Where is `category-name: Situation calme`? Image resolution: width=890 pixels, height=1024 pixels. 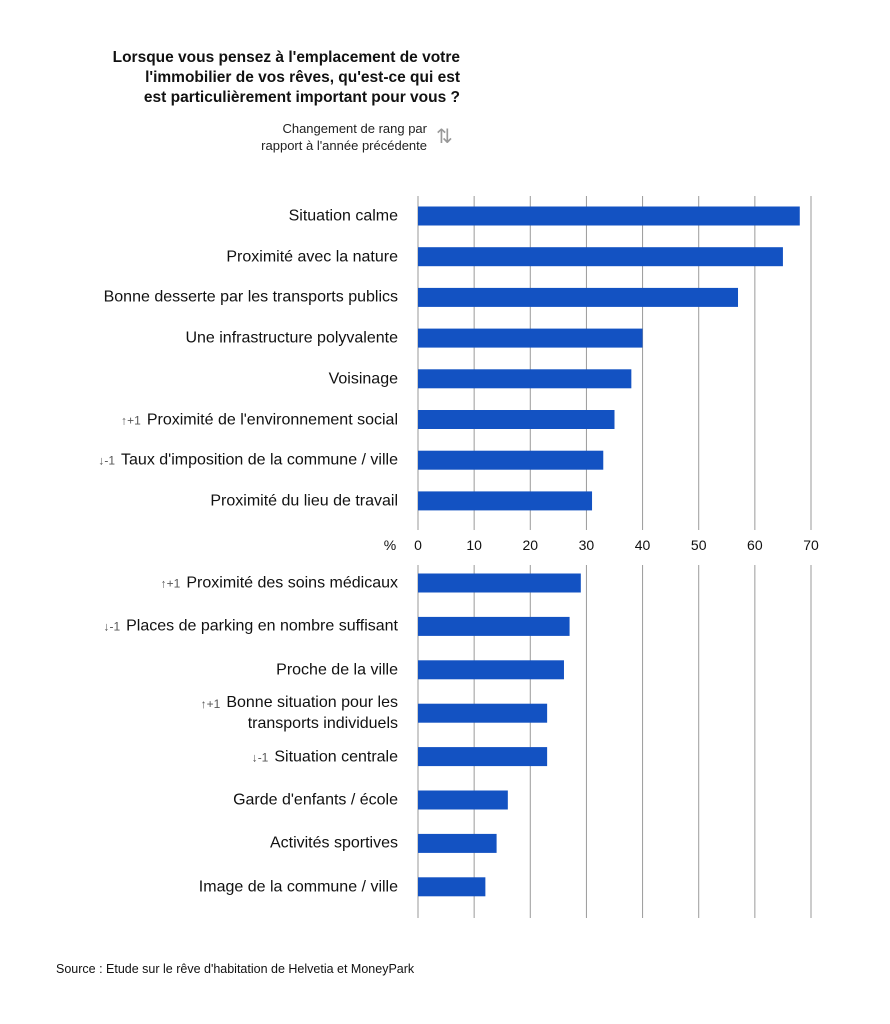
category-name: Situation calme is located at coordinates (343, 216).